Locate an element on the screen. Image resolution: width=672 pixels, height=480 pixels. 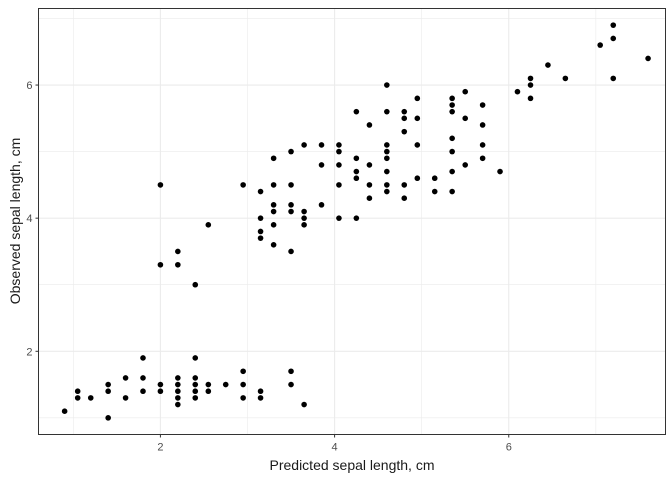
y-axis-ticks: 2 4 6 is located at coordinates (32, 219).